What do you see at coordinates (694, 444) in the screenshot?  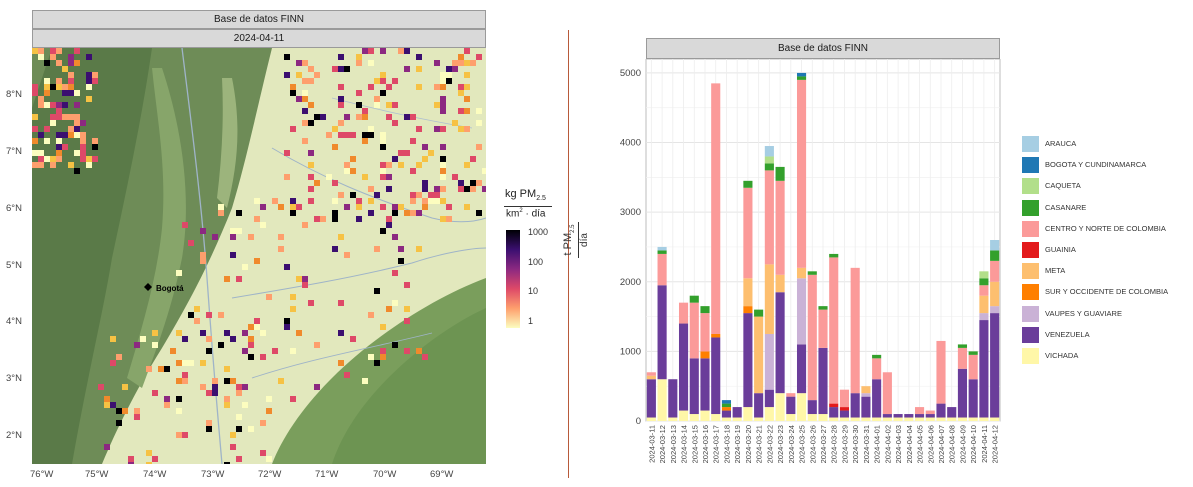 I see `x-tick-label: 2024-03-15` at bounding box center [694, 444].